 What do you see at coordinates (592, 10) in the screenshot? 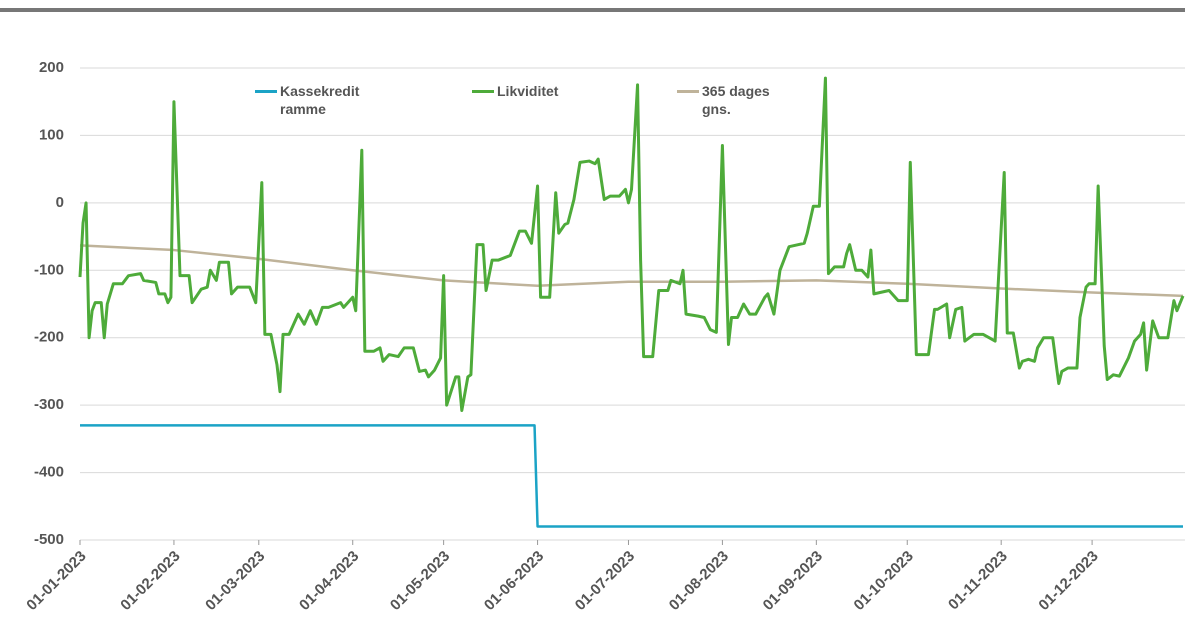
I see `top-bar` at bounding box center [592, 10].